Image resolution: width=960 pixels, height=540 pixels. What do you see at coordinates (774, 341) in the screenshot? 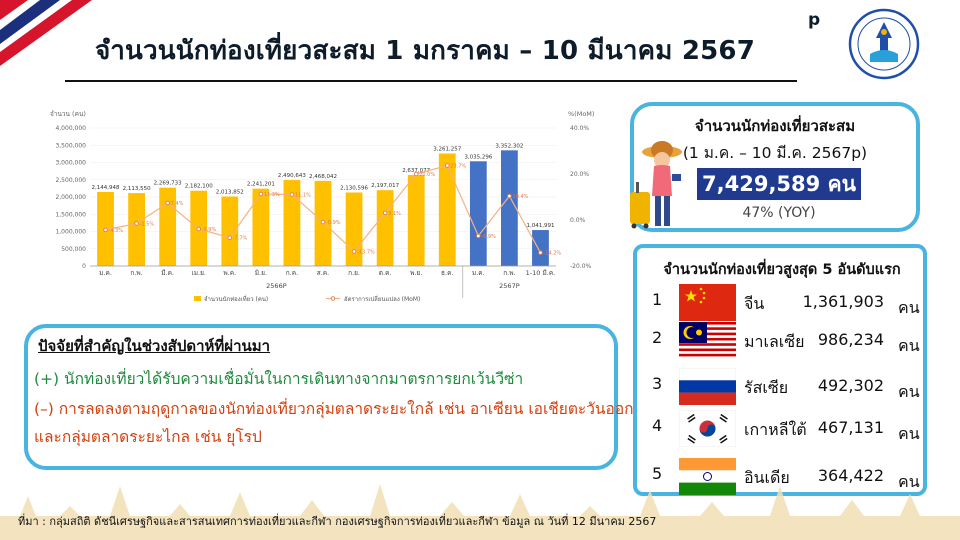
I see `country-name: มาเลเซีย` at bounding box center [774, 341].